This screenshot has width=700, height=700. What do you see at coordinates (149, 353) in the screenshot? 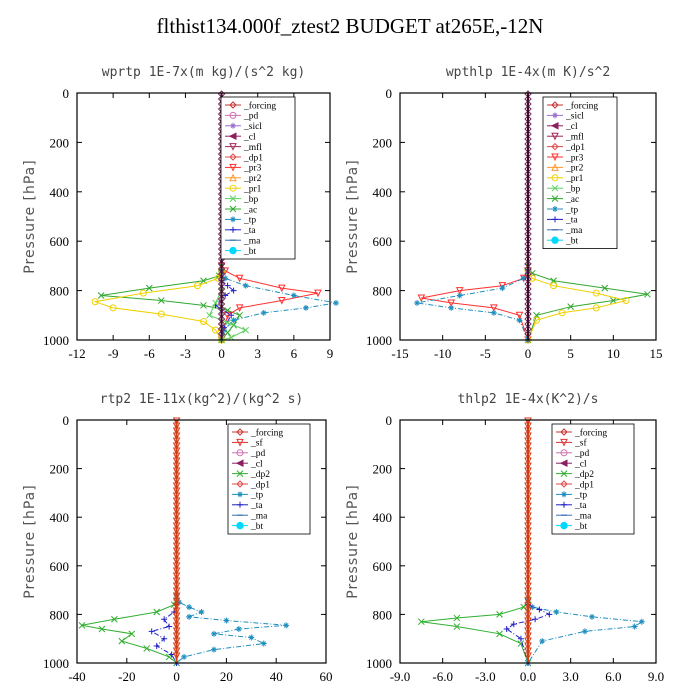
I see `x-tick-label: -6` at bounding box center [149, 353].